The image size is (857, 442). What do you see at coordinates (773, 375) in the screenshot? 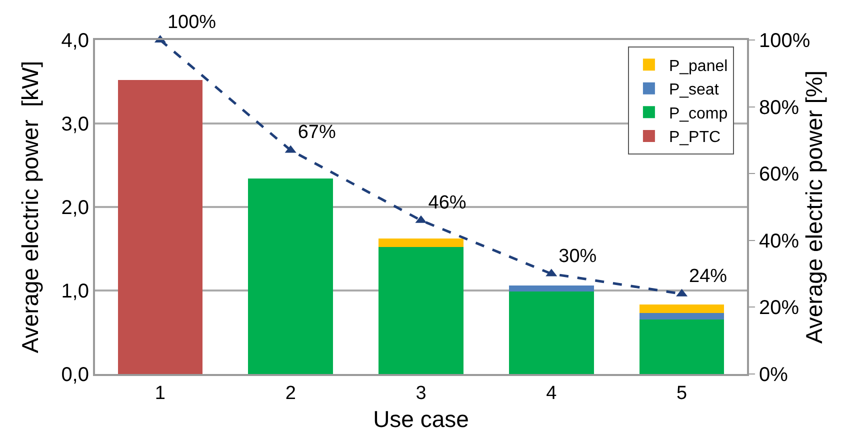
I see `y2-tick-label: 0%` at bounding box center [773, 375].